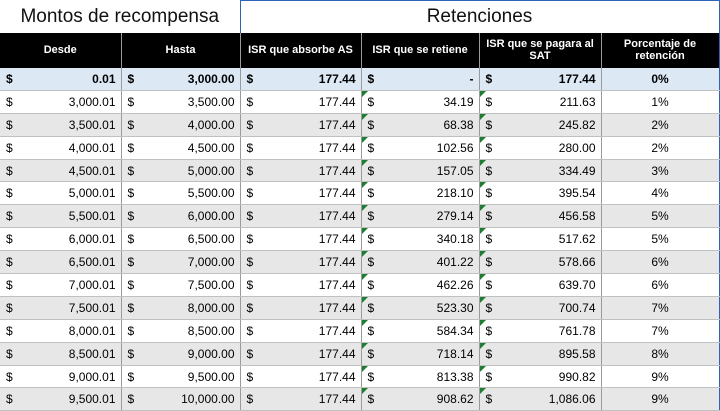 The height and width of the screenshot is (411, 720). Describe the element at coordinates (181, 239) in the screenshot. I see `cell-hasta: $6,500.00` at that location.